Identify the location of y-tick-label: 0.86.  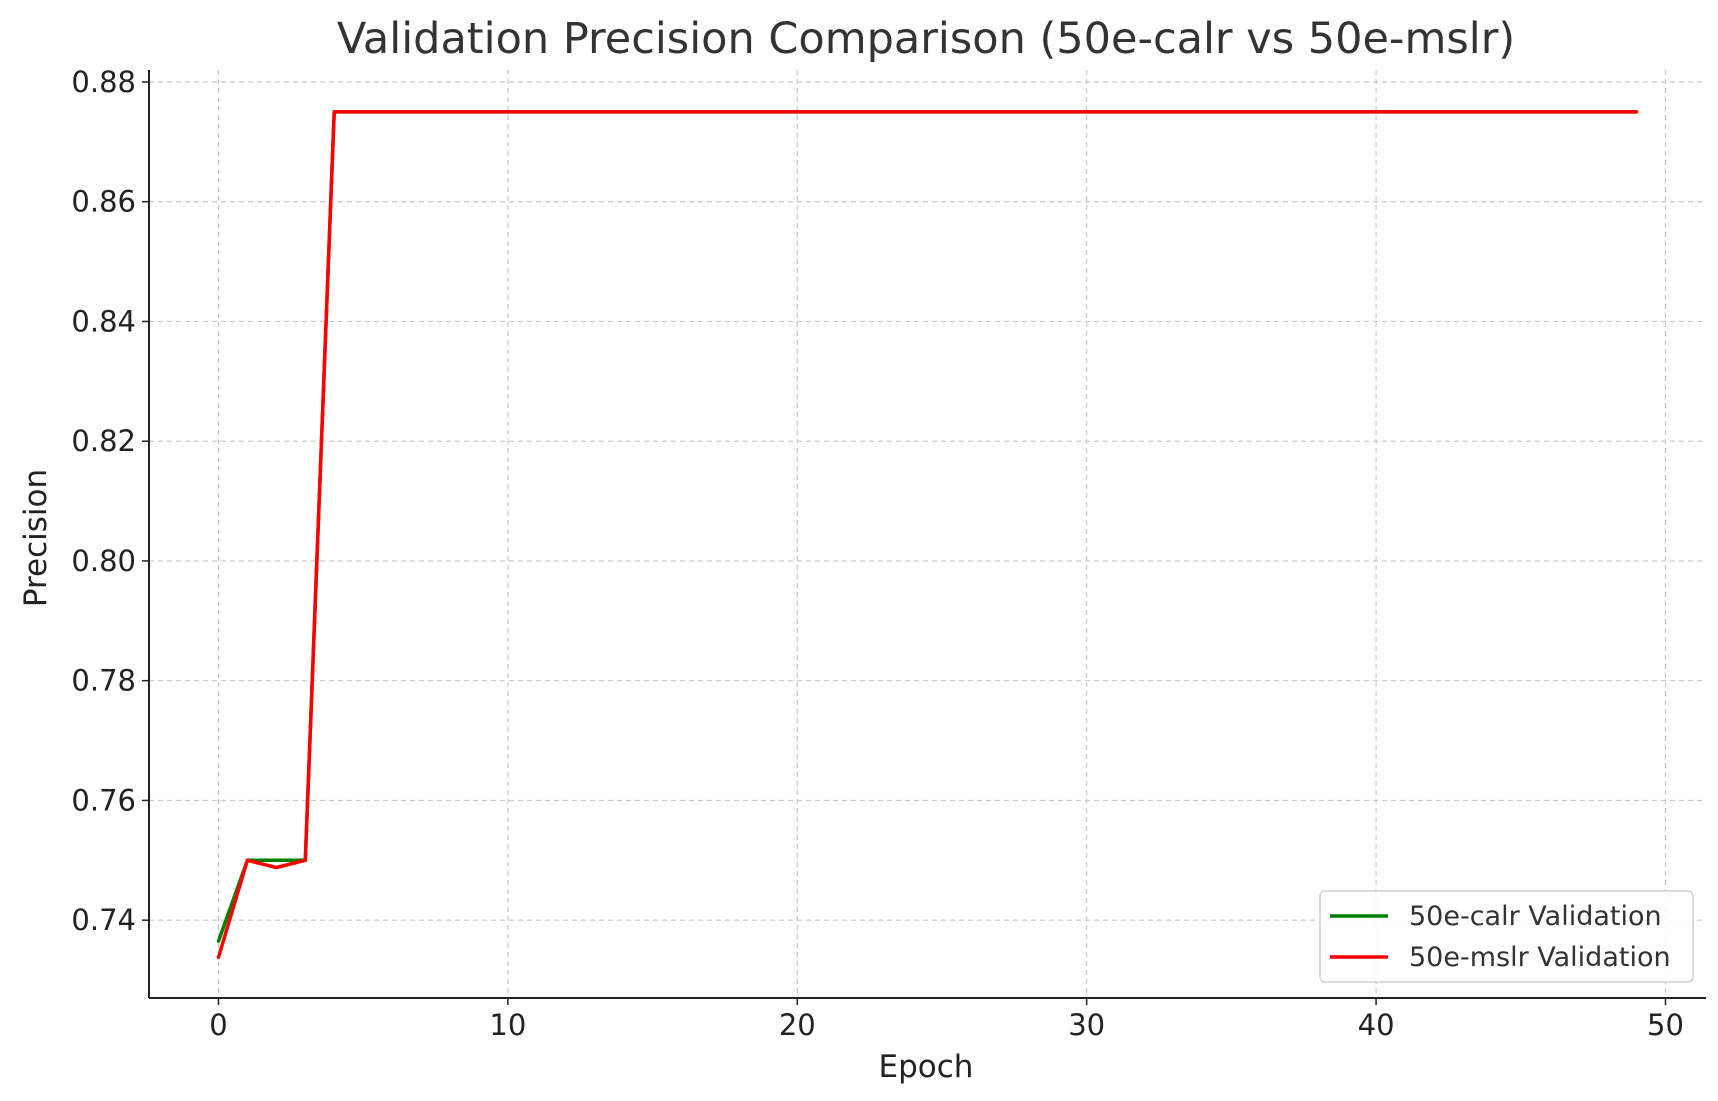
(103, 202).